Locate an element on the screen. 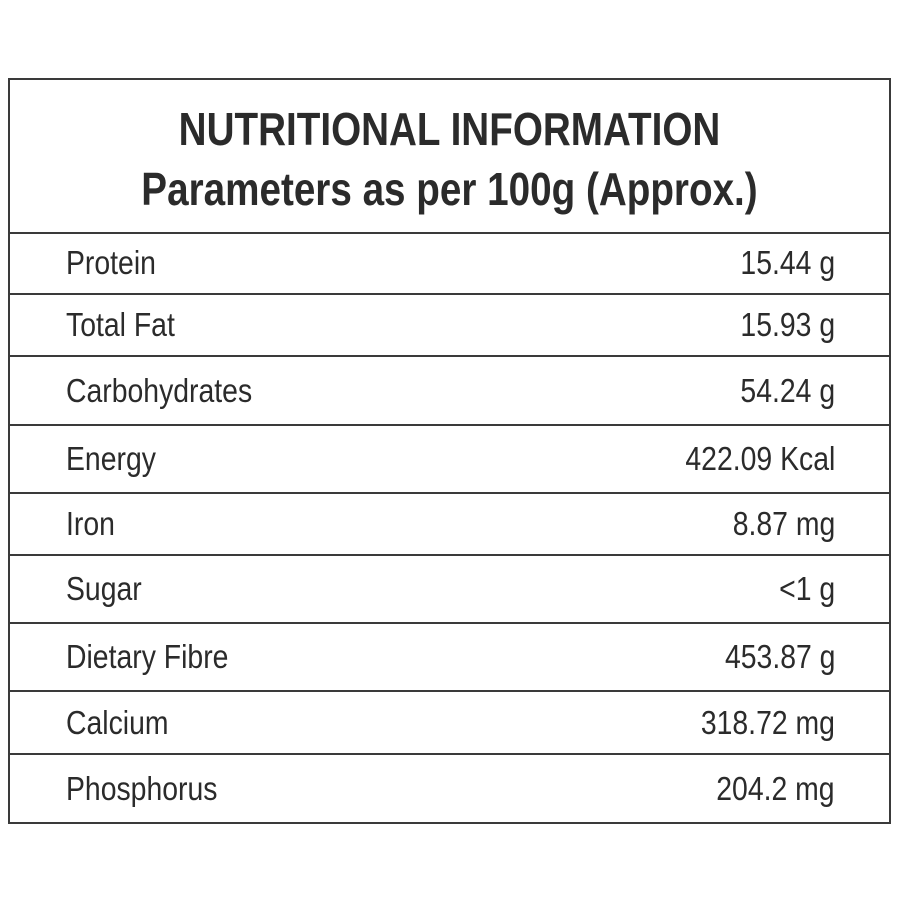 The height and width of the screenshot is (900, 900). row-value: 318.72 mg is located at coordinates (767, 722).